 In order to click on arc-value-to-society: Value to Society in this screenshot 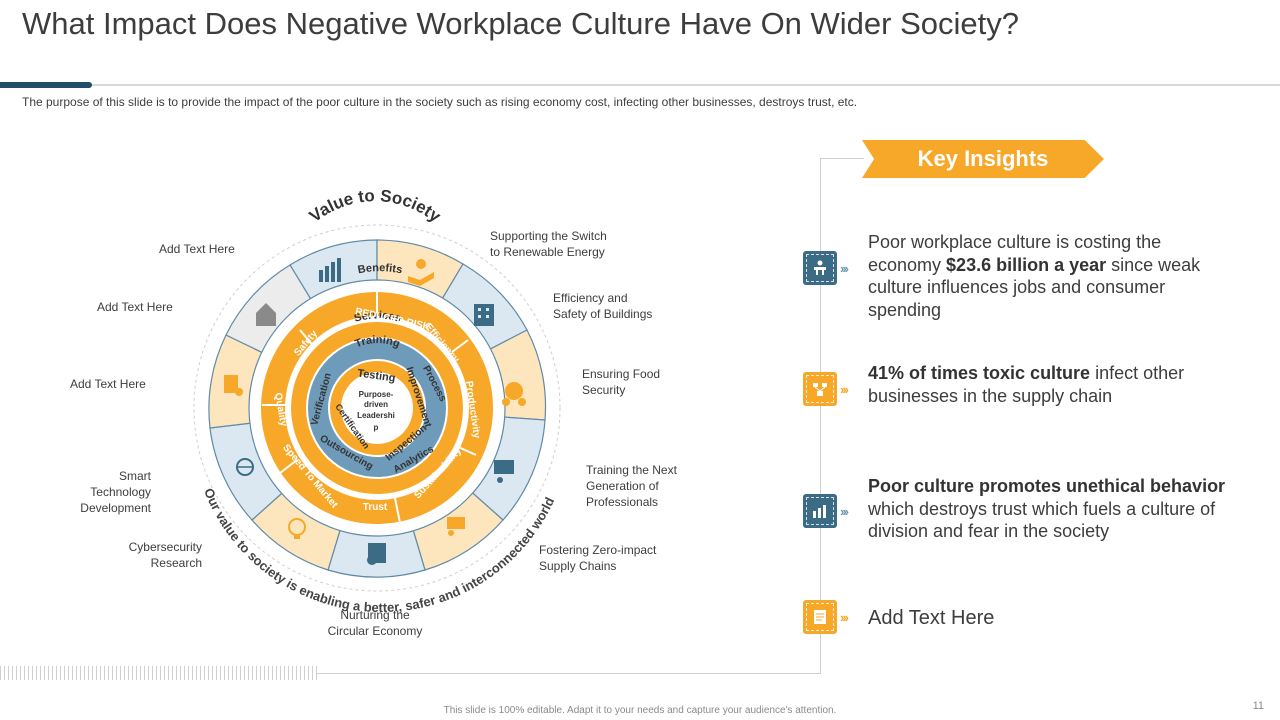, I will do `click(375, 206)`.